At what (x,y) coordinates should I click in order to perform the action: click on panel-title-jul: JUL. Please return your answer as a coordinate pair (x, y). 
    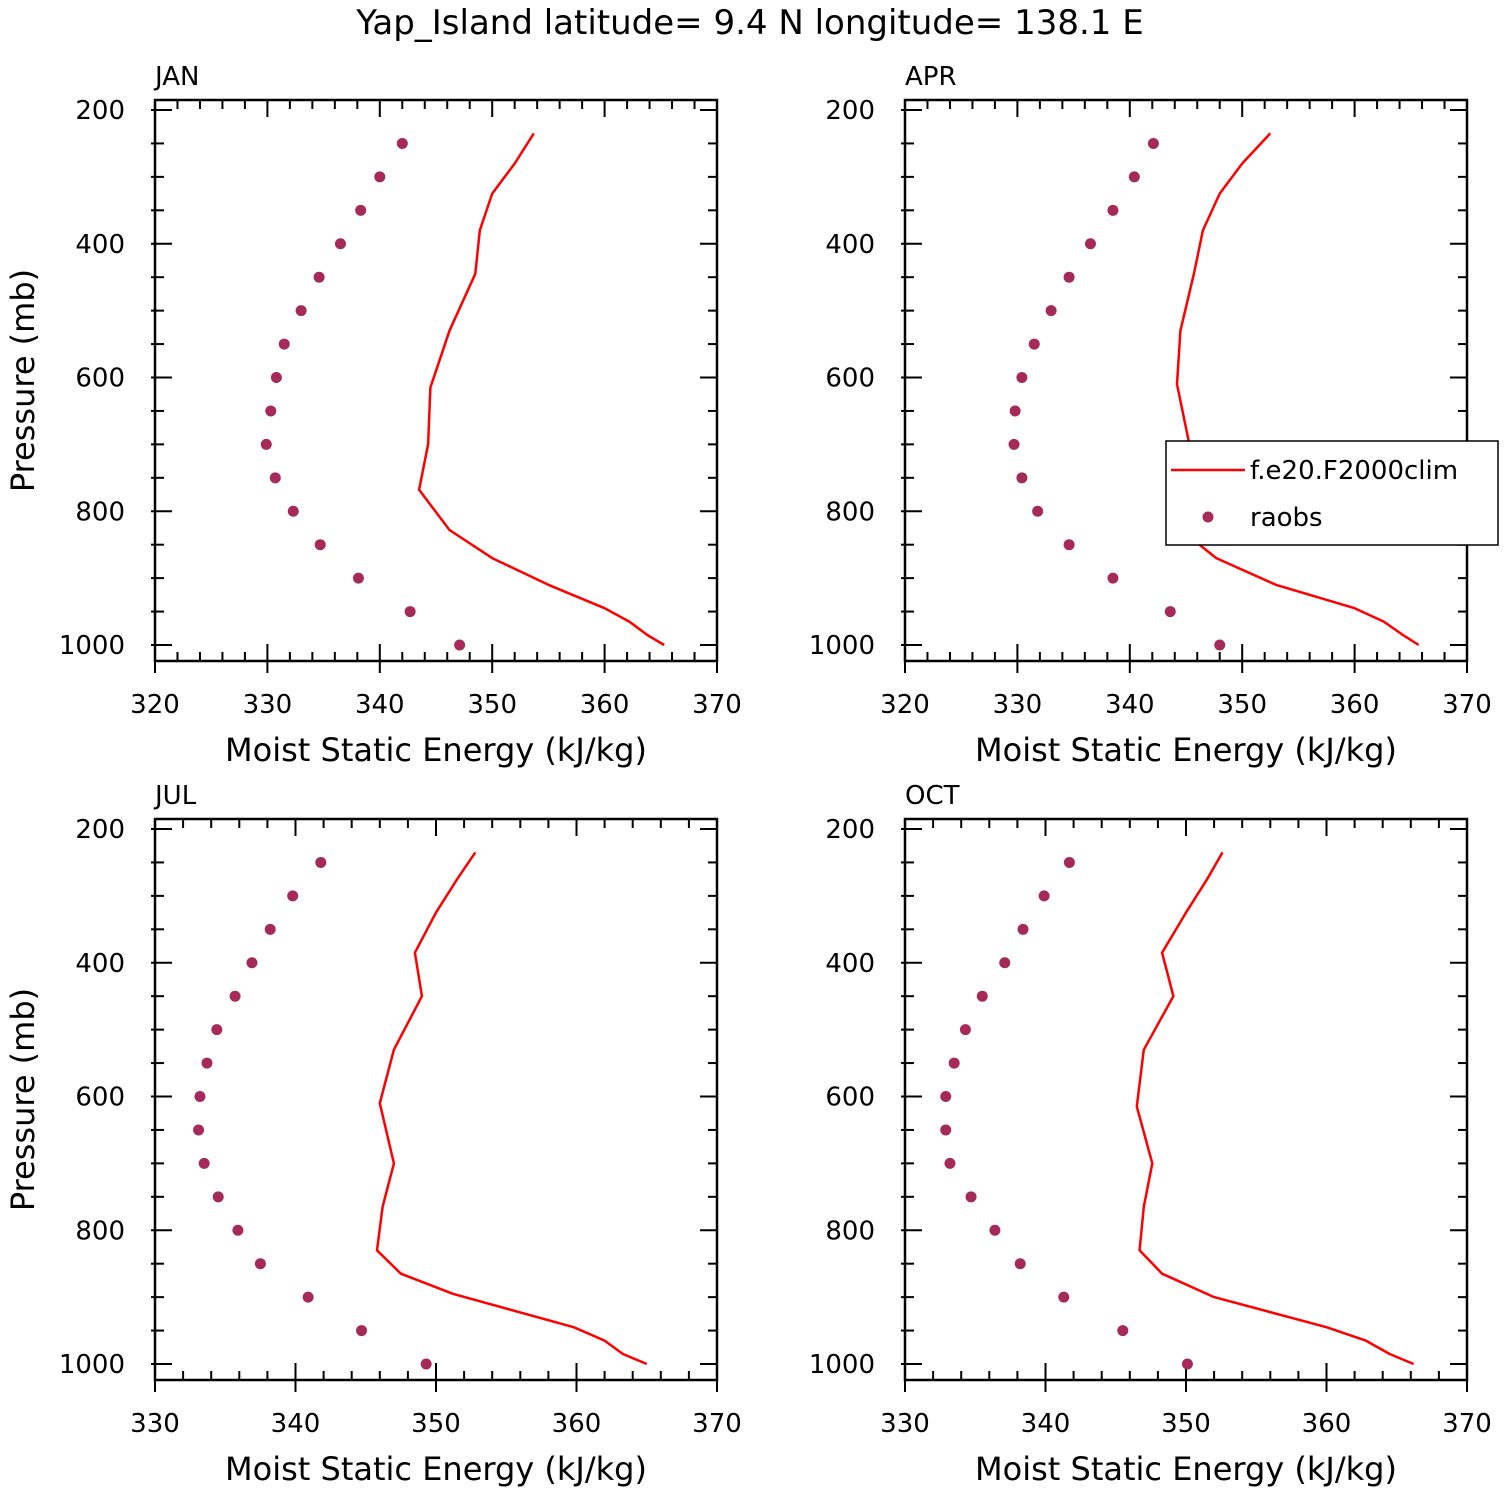
    Looking at the image, I should click on (175, 796).